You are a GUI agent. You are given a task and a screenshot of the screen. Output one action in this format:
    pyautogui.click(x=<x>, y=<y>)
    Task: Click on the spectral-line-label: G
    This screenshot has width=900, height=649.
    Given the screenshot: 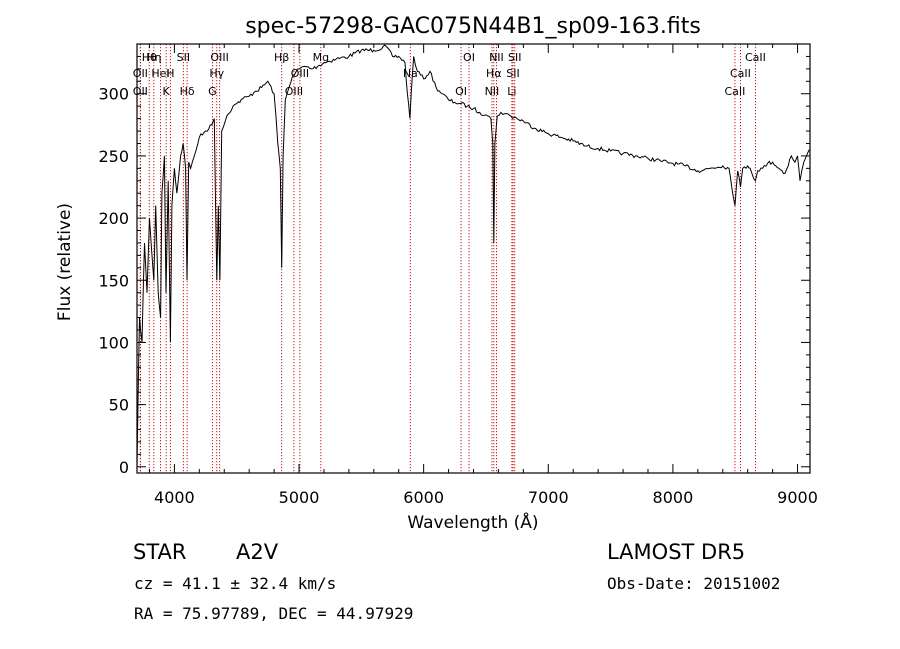 What is the action you would take?
    pyautogui.click(x=212, y=91)
    